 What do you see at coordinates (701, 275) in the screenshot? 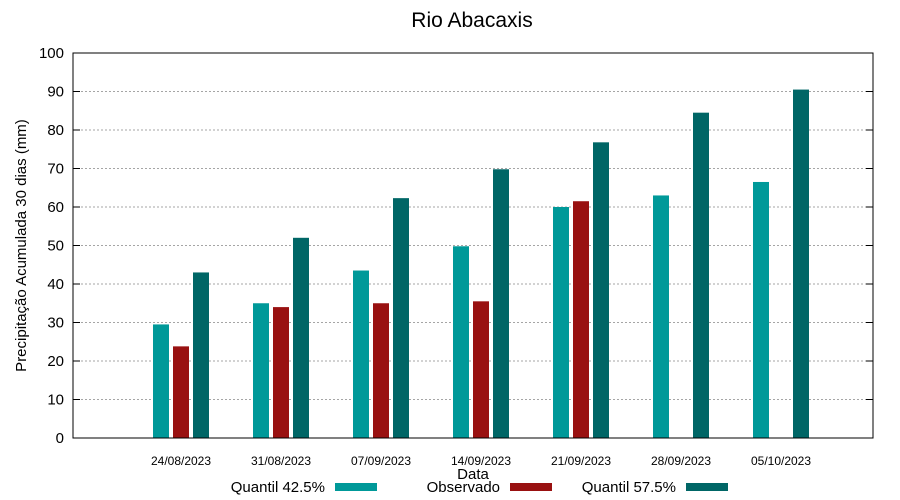
I see `bar-quantil-57-5--5` at bounding box center [701, 275].